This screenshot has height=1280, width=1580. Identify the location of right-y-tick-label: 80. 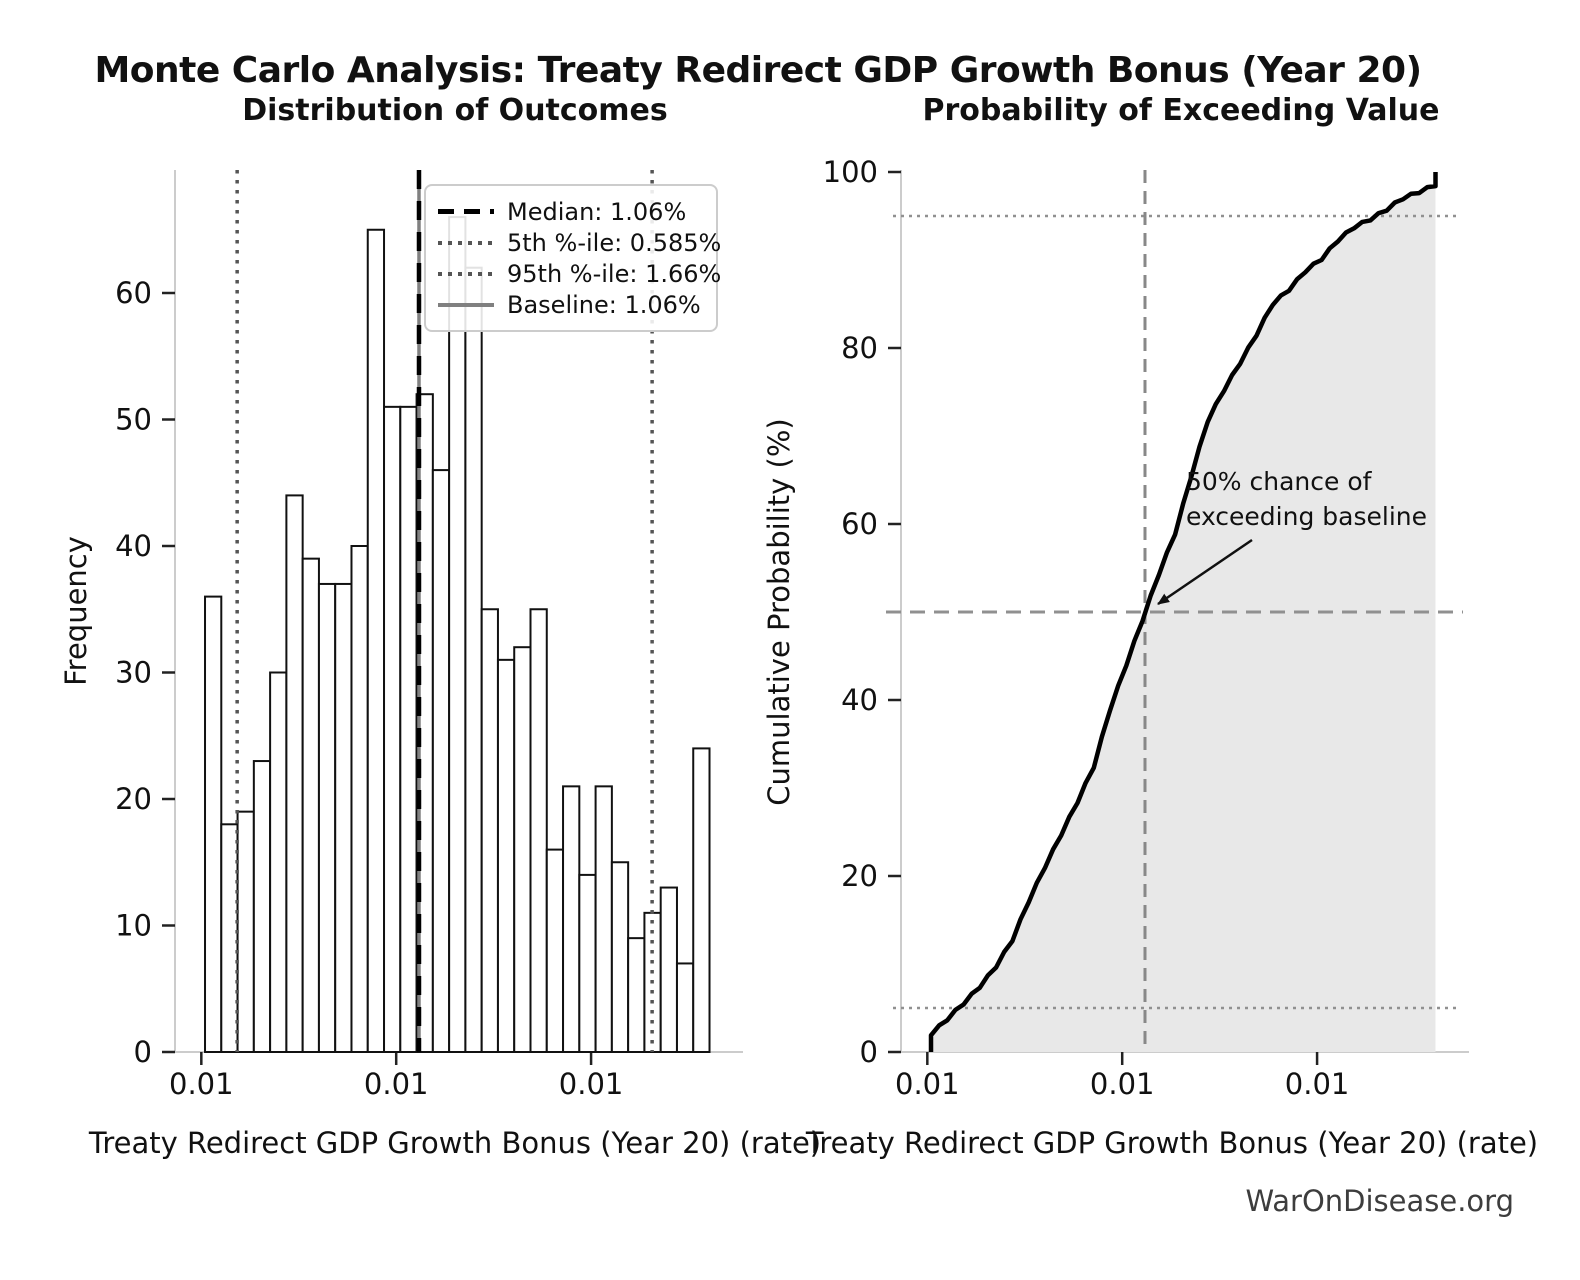
(859, 348).